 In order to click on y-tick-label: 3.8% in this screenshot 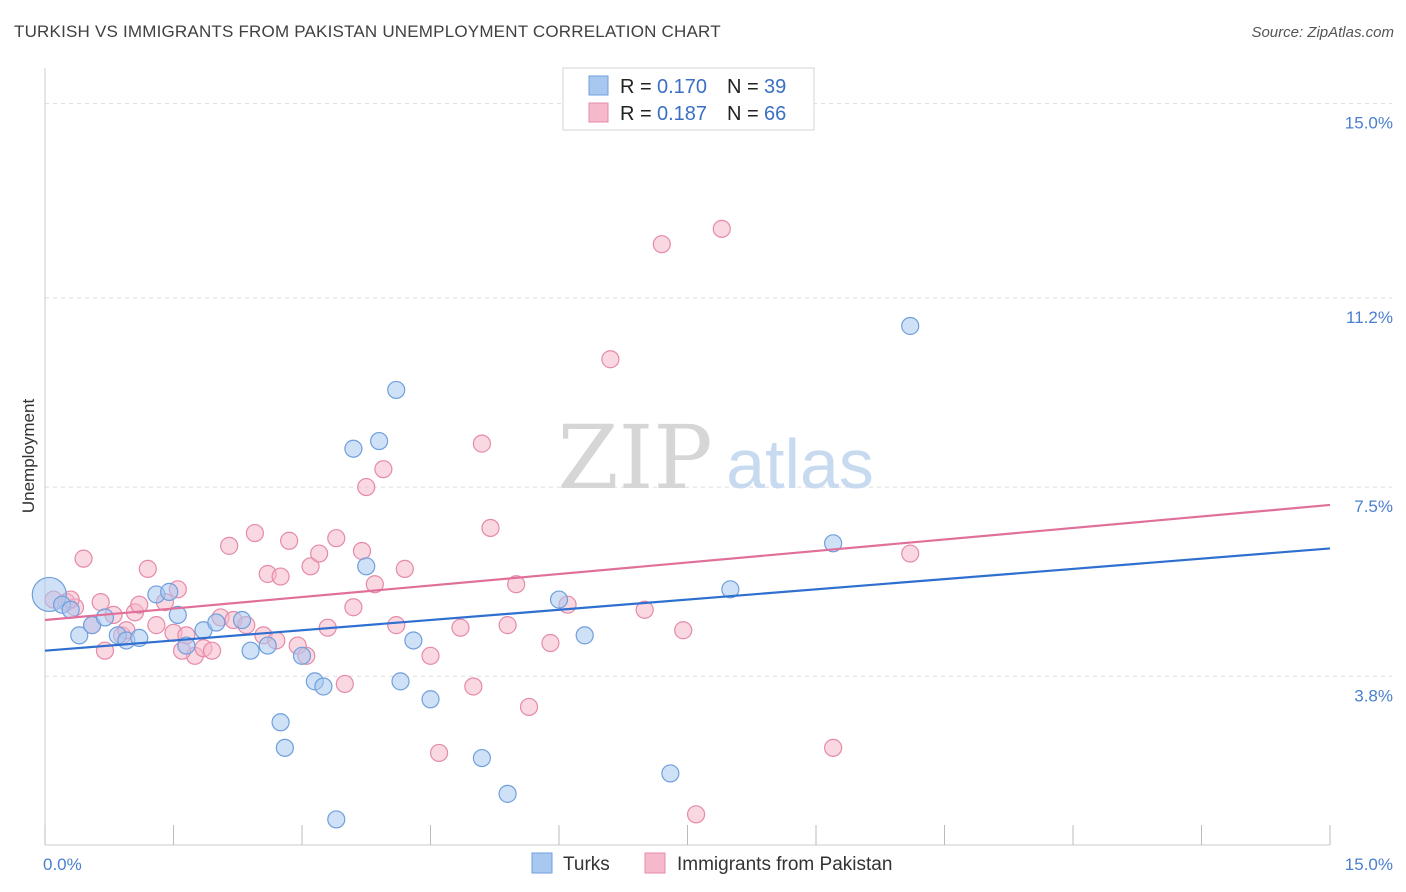, I will do `click(1373, 695)`.